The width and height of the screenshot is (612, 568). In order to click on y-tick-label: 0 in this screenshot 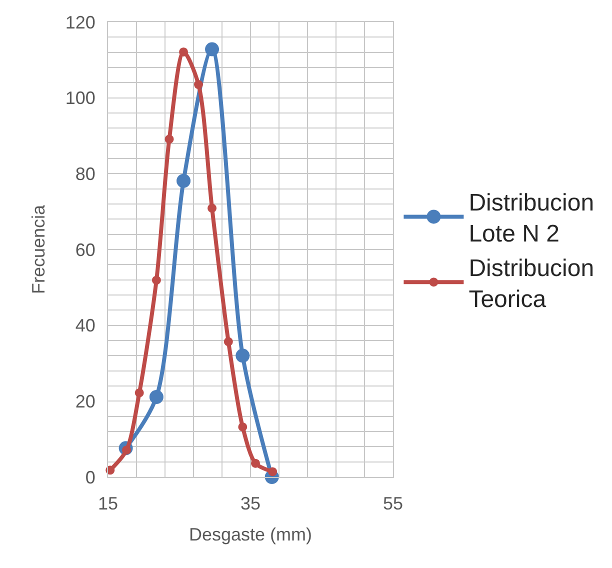, I will do `click(90, 477)`.